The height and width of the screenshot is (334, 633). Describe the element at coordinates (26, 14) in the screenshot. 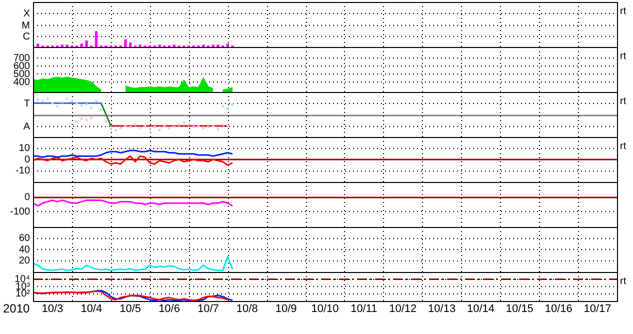

I see `text: X` at that location.